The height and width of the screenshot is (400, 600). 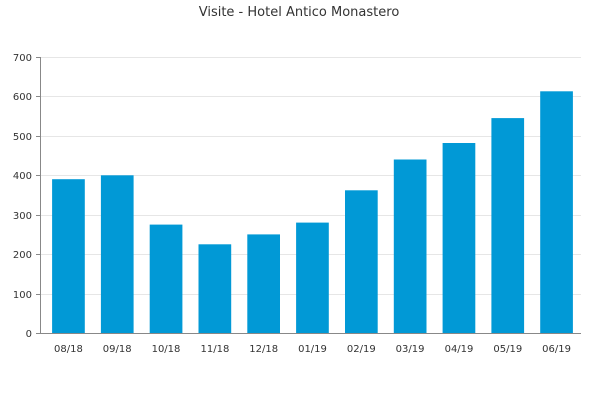 What do you see at coordinates (22, 97) in the screenshot?
I see `y-tick-label: 600` at bounding box center [22, 97].